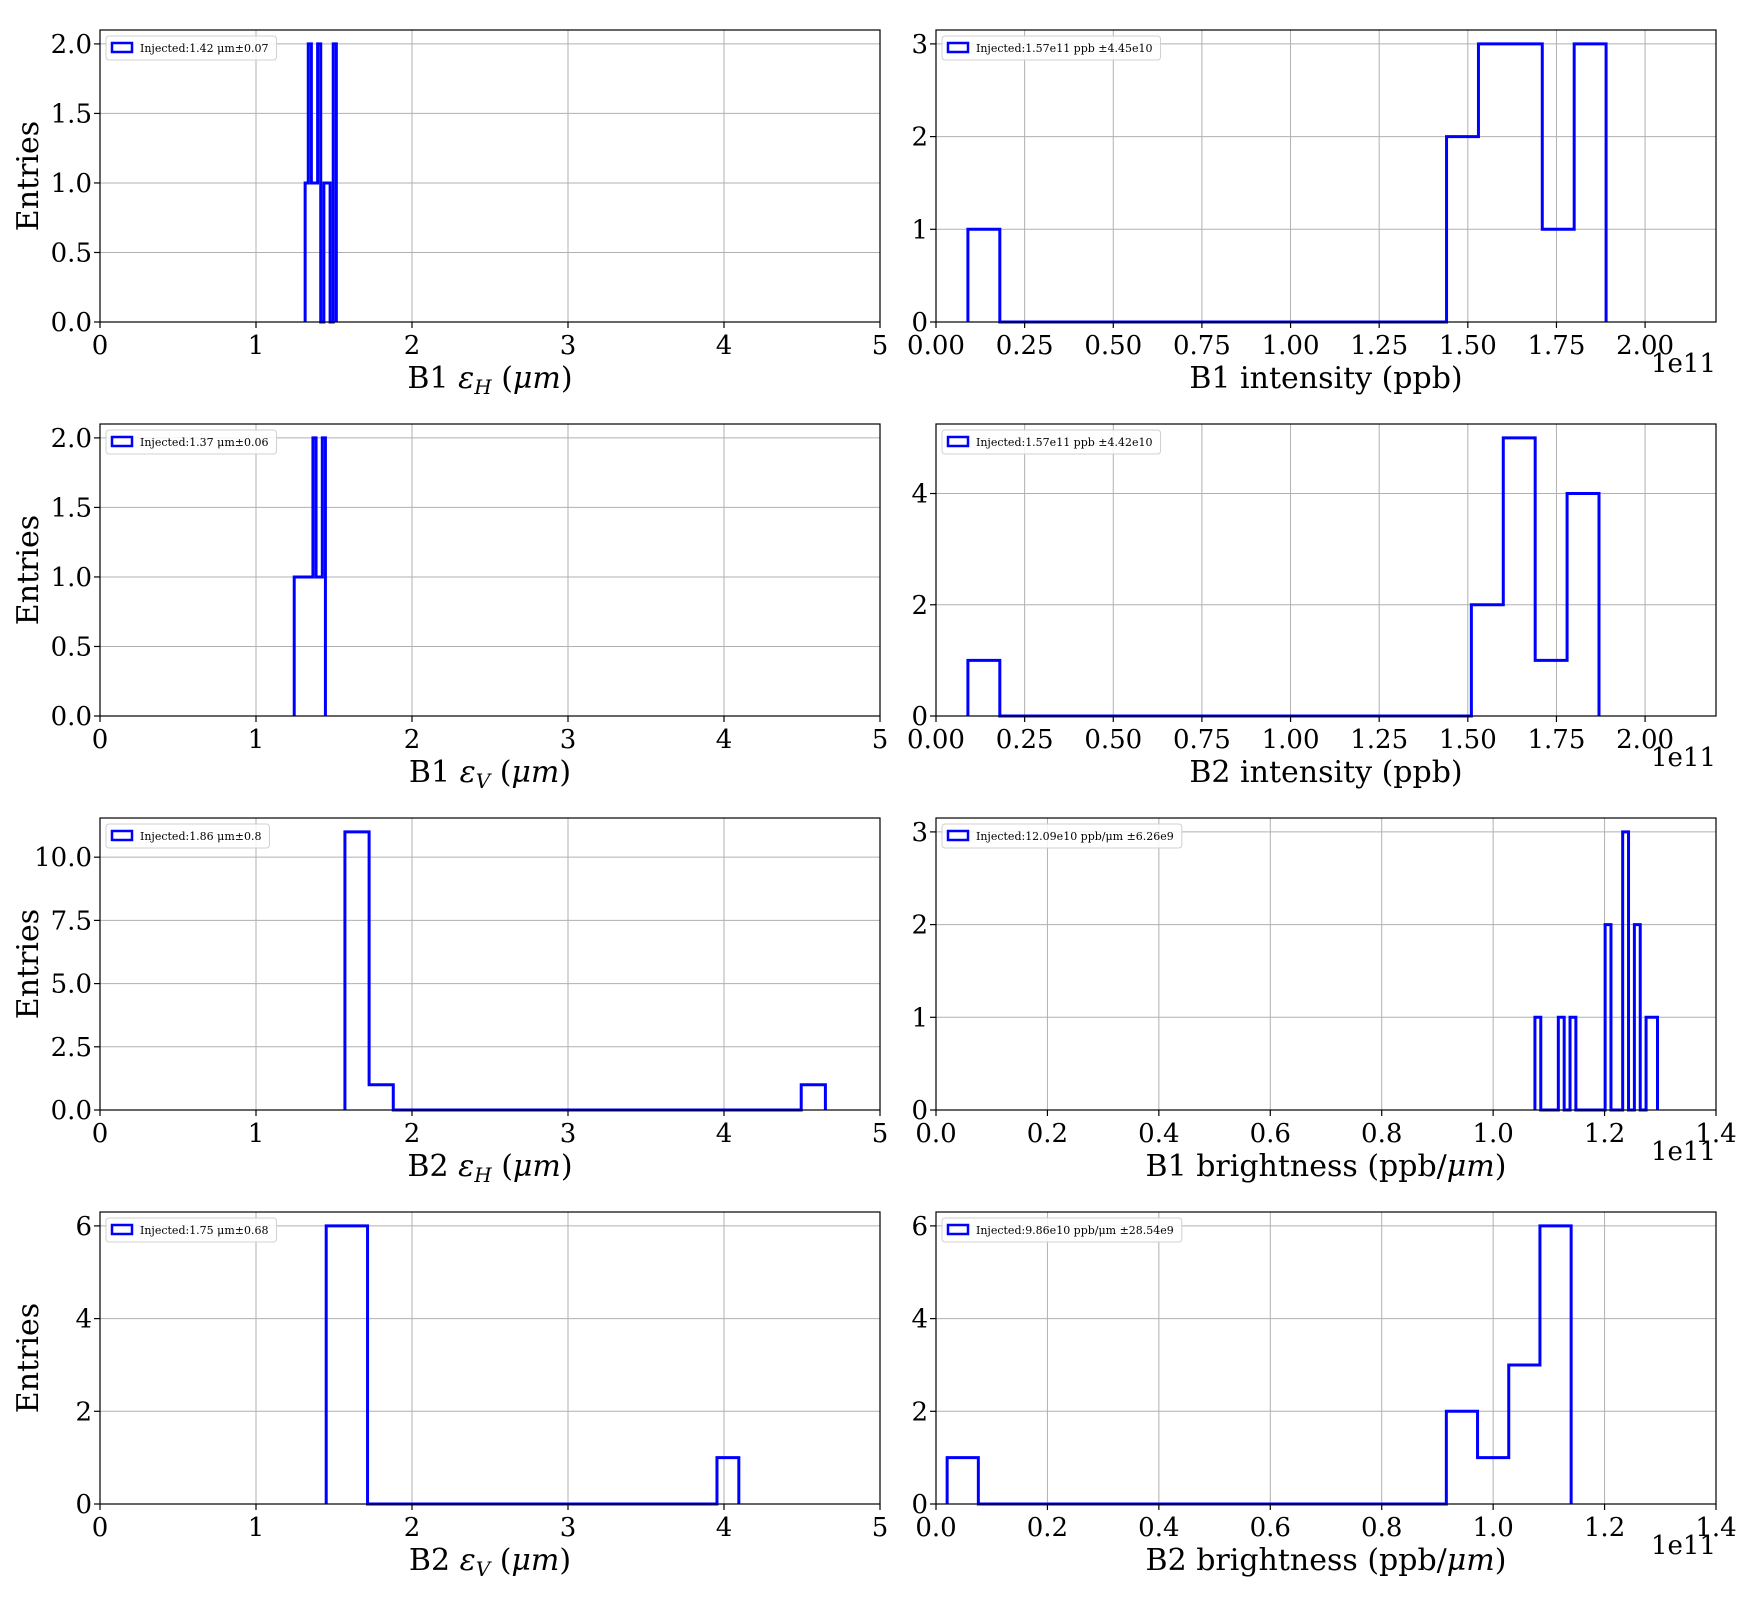 The height and width of the screenshot is (1600, 1760). I want to click on y-tick-label: 4, so click(83, 1320).